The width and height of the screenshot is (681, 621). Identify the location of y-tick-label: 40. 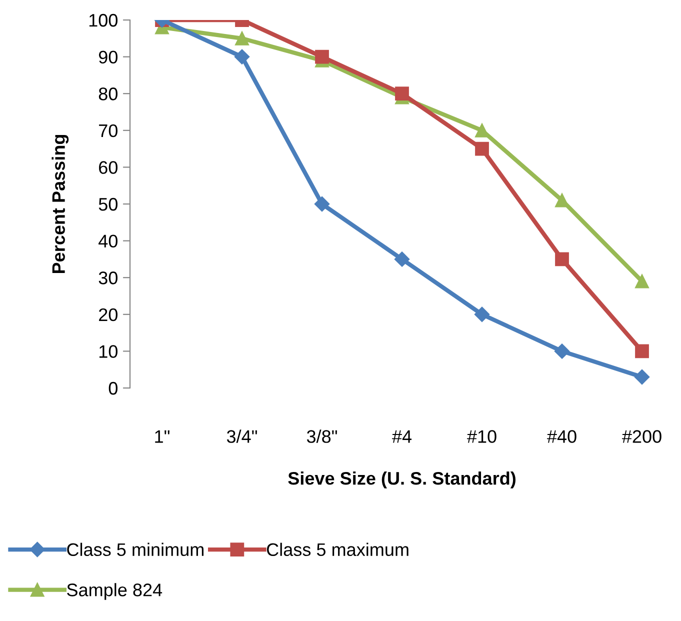
(108, 241).